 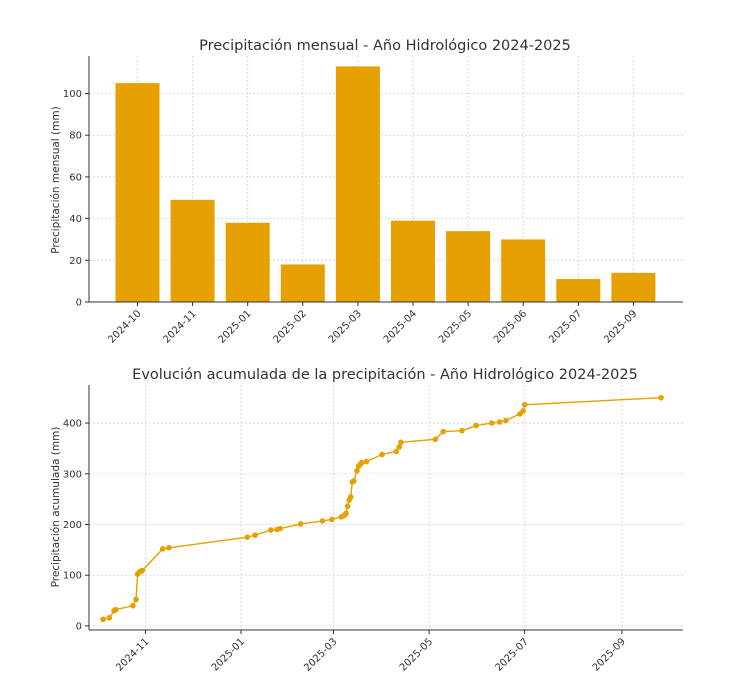 What do you see at coordinates (72, 576) in the screenshot?
I see `line-y-tick-label: 100` at bounding box center [72, 576].